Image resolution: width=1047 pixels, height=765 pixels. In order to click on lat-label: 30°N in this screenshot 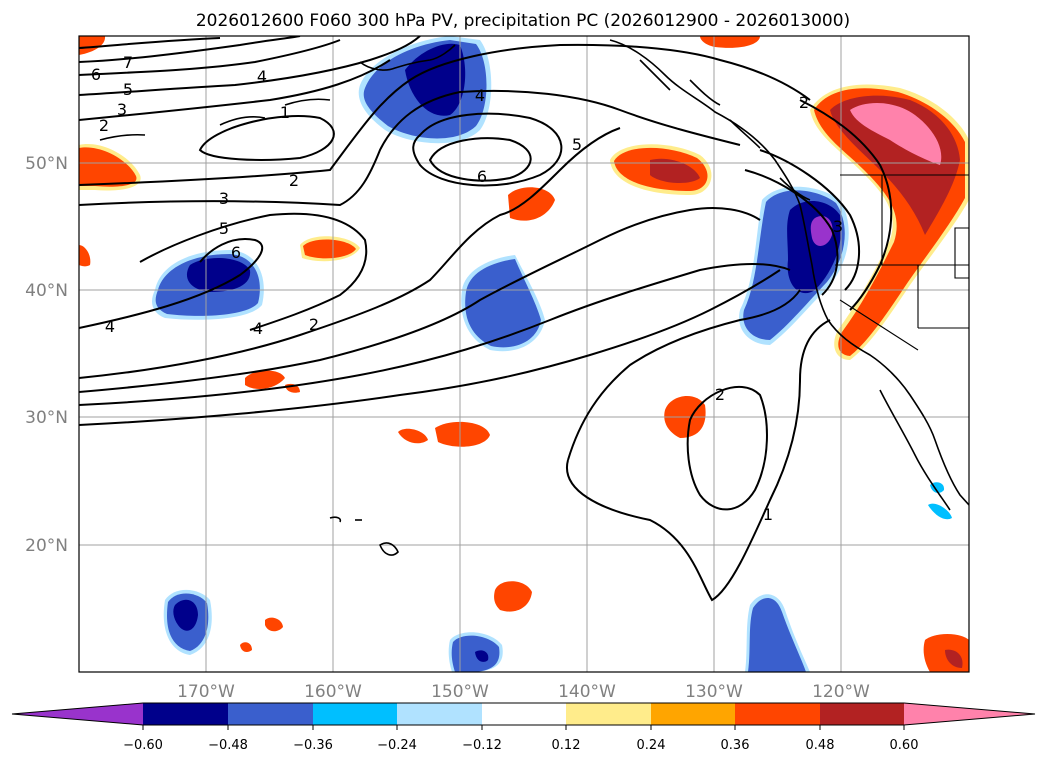, I will do `click(46, 418)`.